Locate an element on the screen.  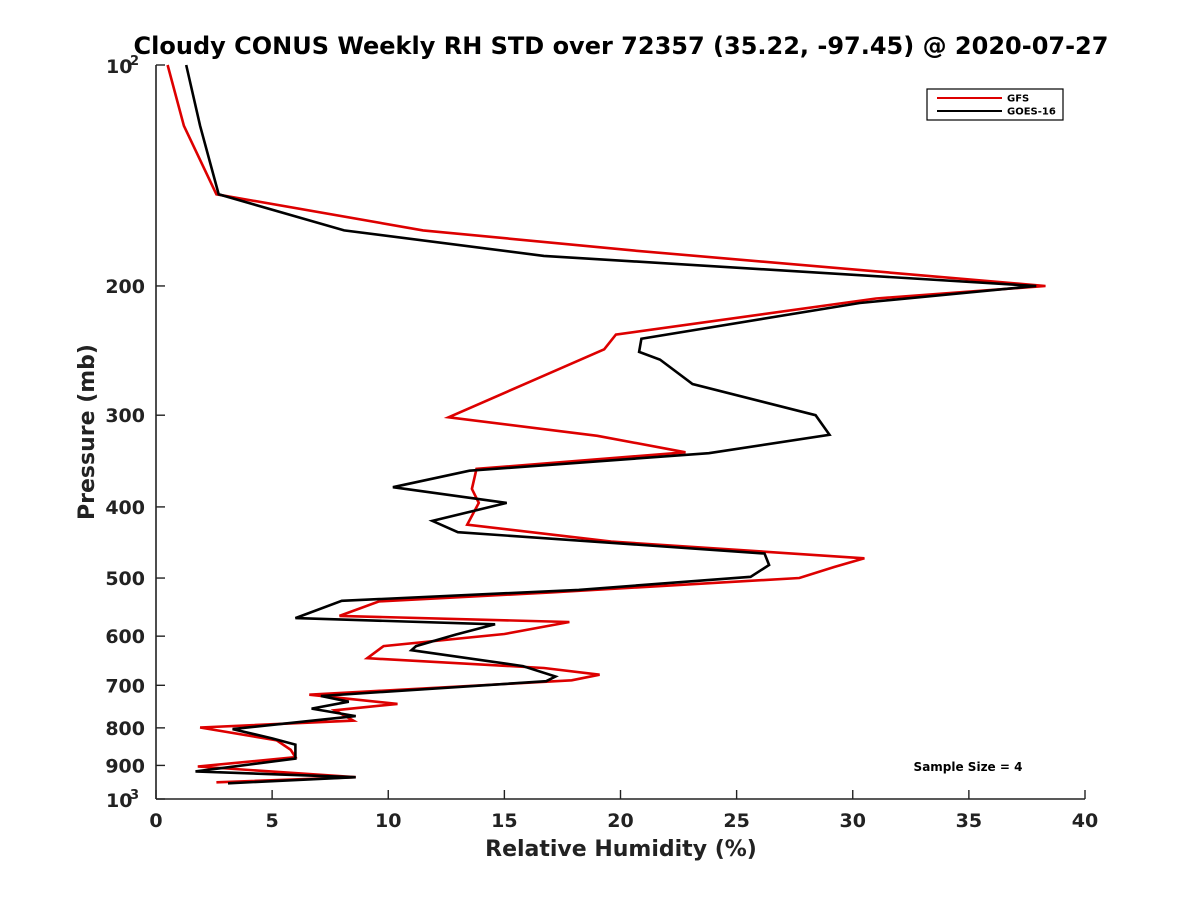
y-tick-label: 300 is located at coordinates (125, 416).